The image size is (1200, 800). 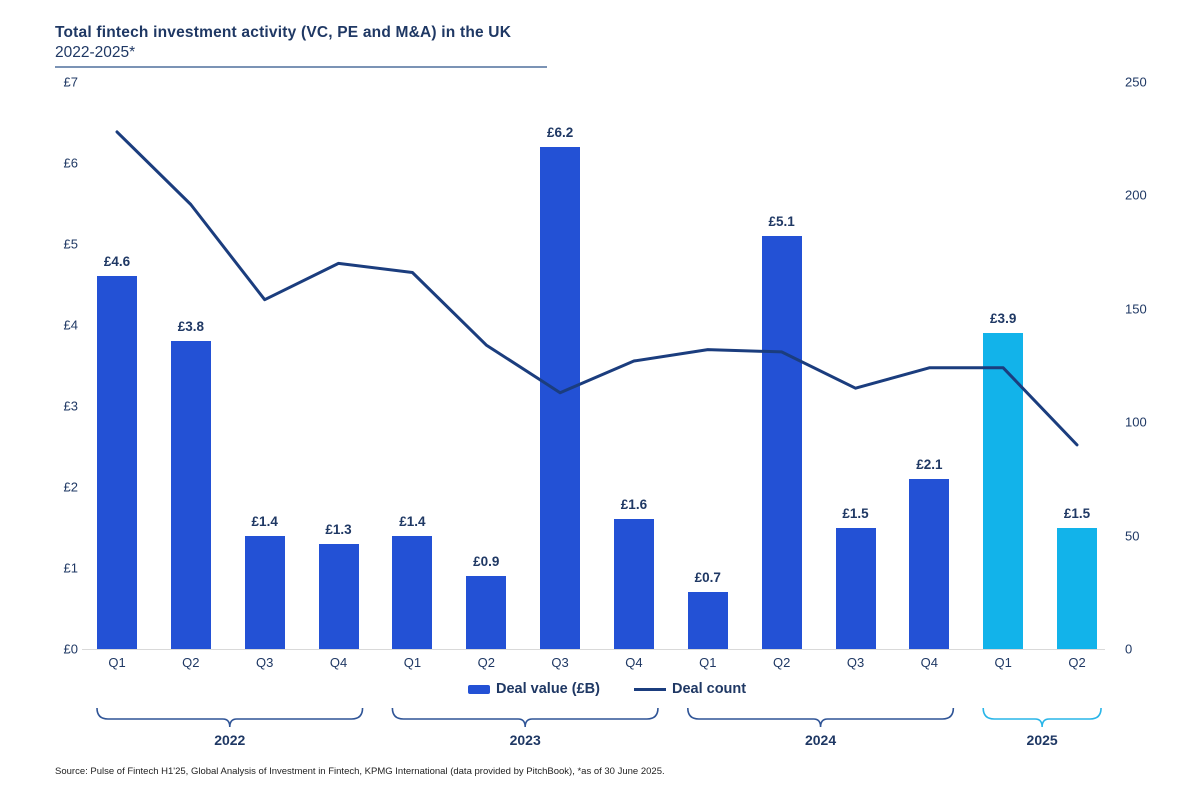 I want to click on legend-bar-swatch-icon, so click(x=479, y=689).